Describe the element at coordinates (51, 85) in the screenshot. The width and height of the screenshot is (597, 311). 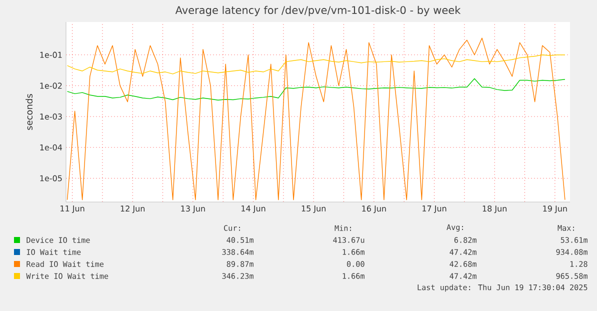
I see `y-tick-label: 1e-02` at that location.